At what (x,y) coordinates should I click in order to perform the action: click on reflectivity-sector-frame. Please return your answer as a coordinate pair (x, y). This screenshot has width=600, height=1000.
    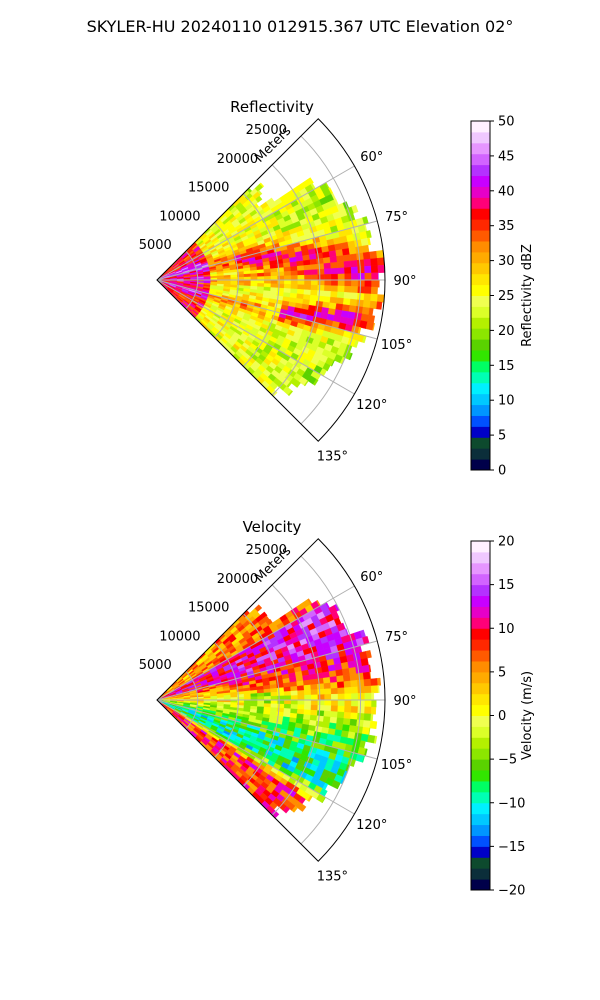
    Looking at the image, I should click on (271, 280).